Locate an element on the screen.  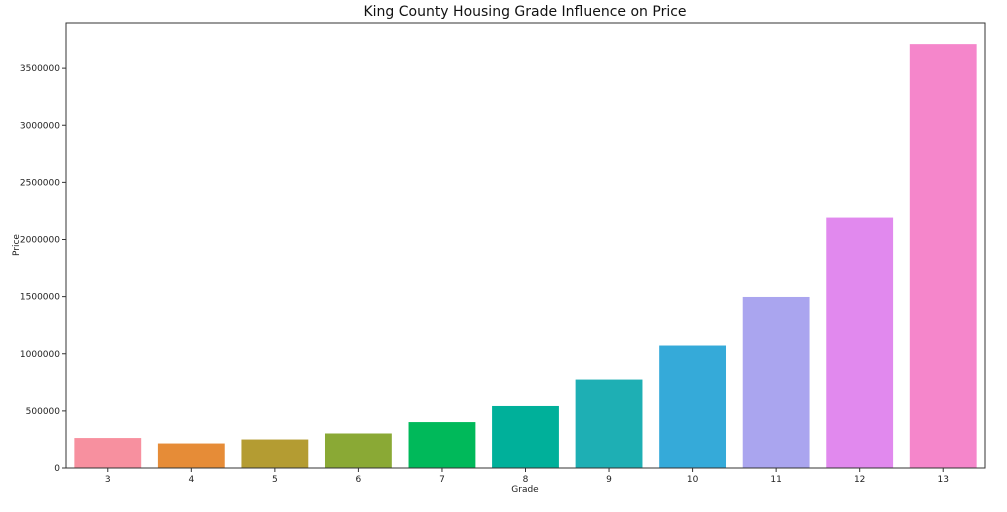
x-tick-label: 6 is located at coordinates (359, 480).